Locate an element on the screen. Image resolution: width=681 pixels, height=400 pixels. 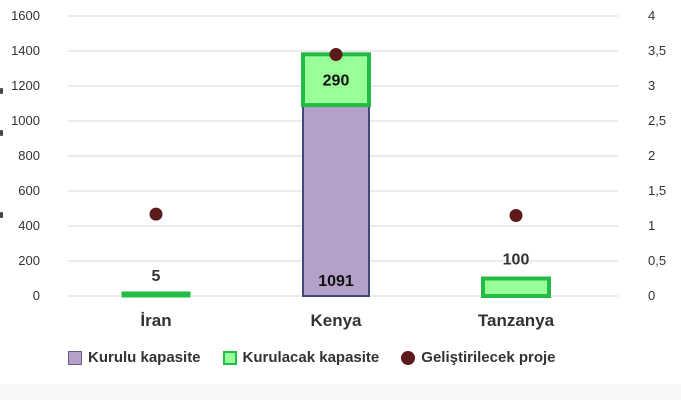
left-axis-tick-label: 1200 is located at coordinates (25, 85).